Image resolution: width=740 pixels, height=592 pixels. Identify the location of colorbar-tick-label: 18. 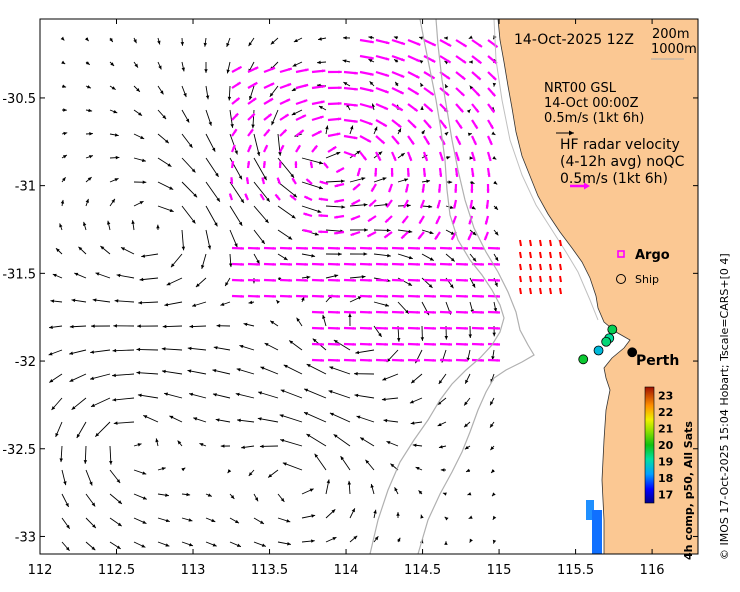
(665, 478).